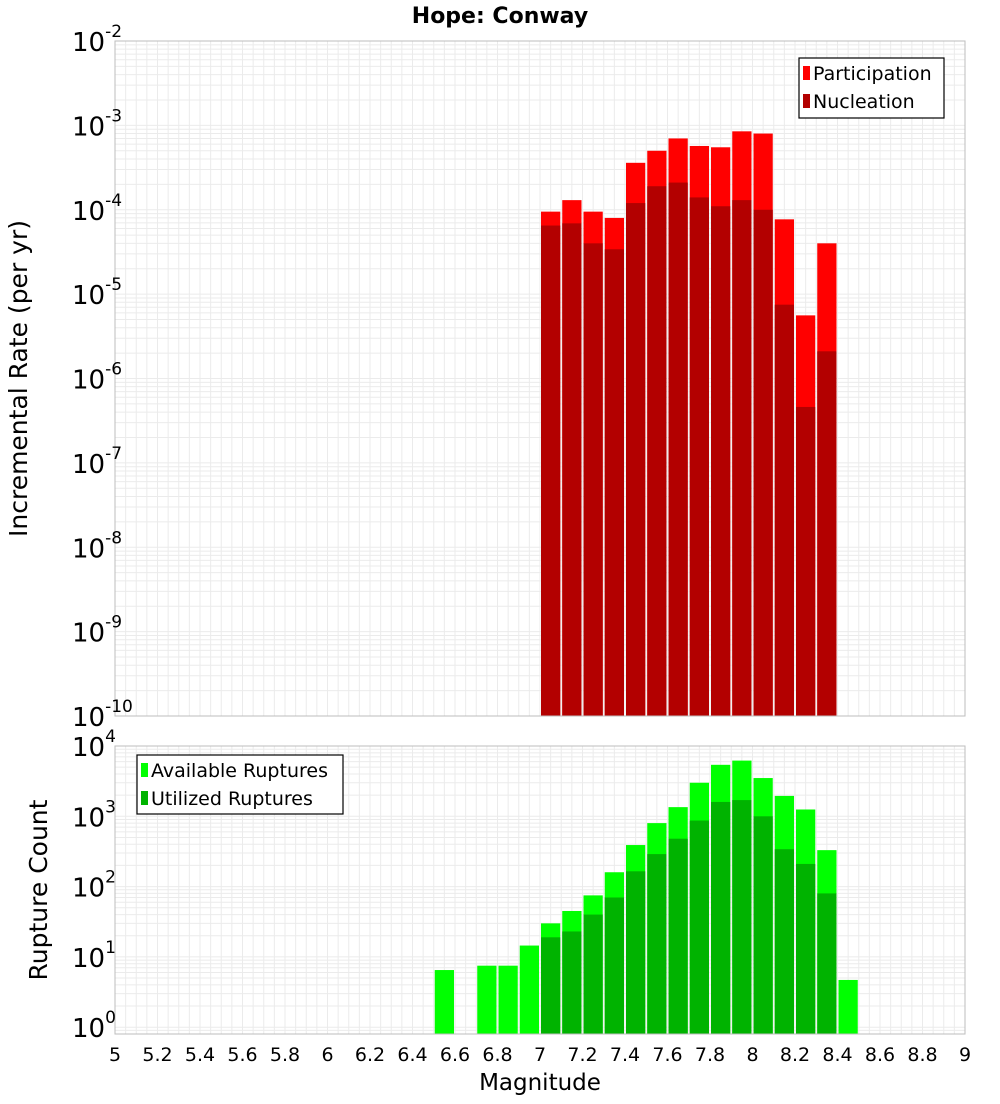 The image size is (1000, 1104). I want to click on x-tick-label: 7.8, so click(710, 1055).